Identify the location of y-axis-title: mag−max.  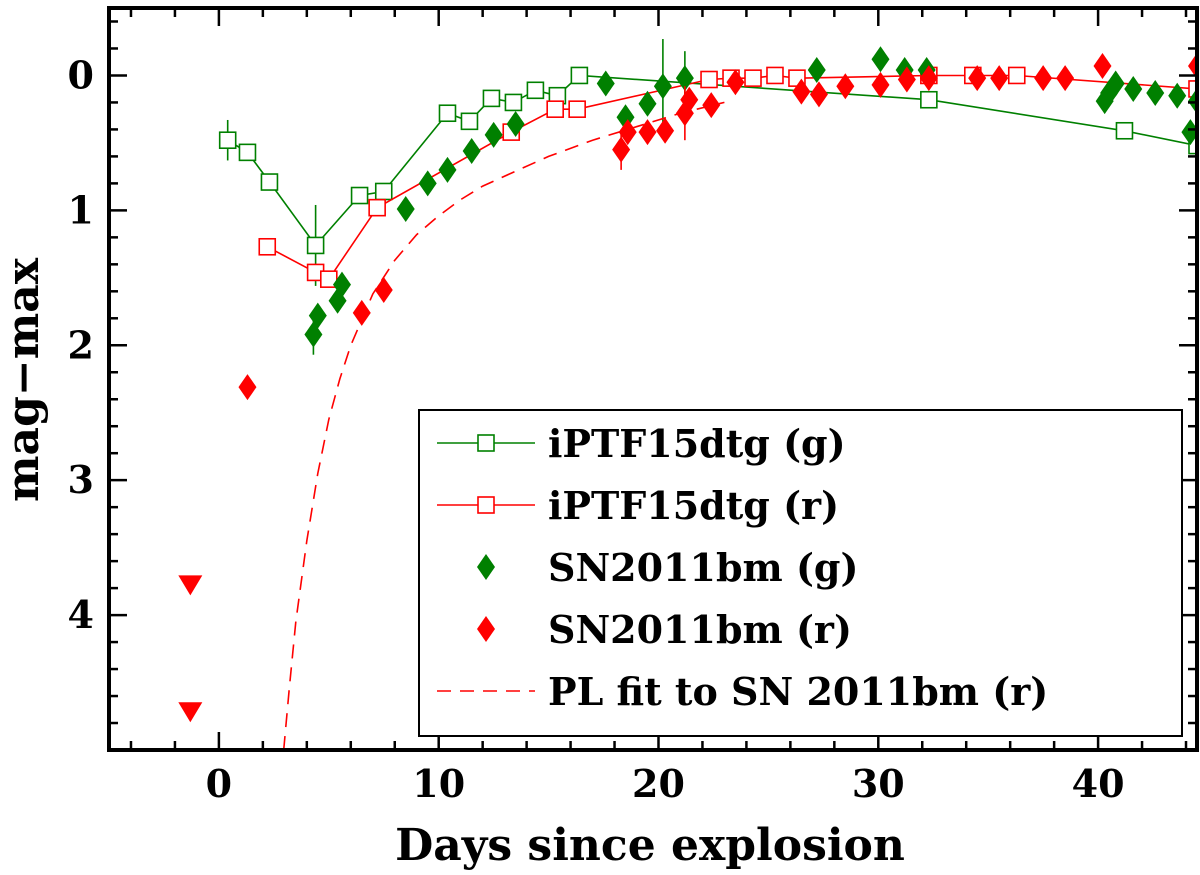
(24, 379).